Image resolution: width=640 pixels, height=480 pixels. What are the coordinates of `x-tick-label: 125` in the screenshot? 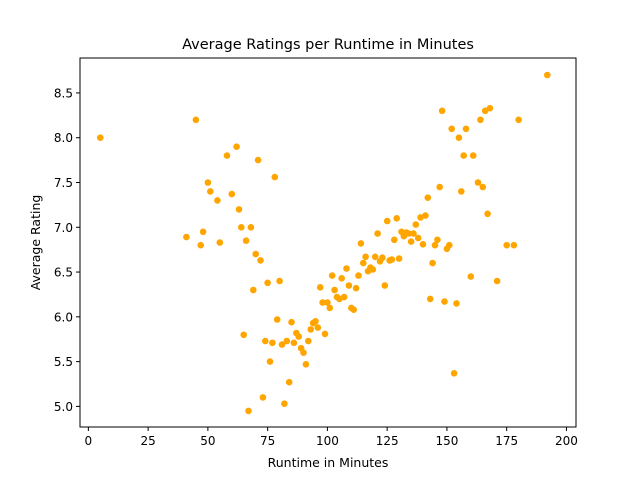 It's located at (387, 441).